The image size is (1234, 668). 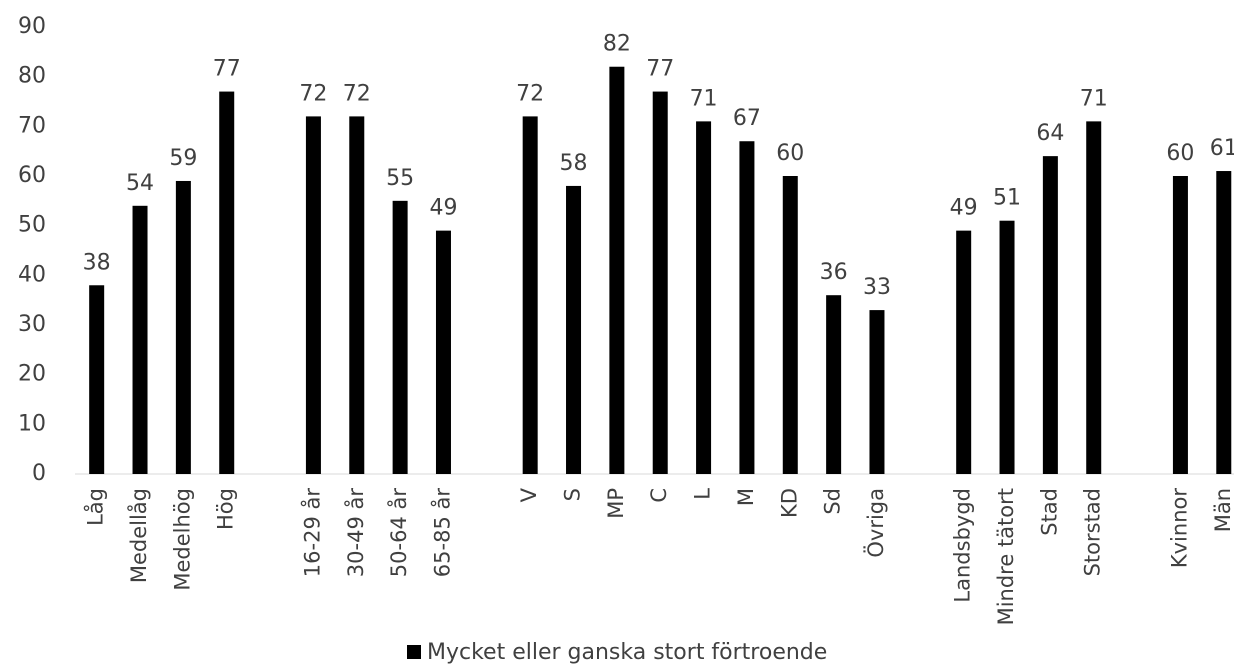 I want to click on x-tick-label: Kvinnor, so click(x=1179, y=528).